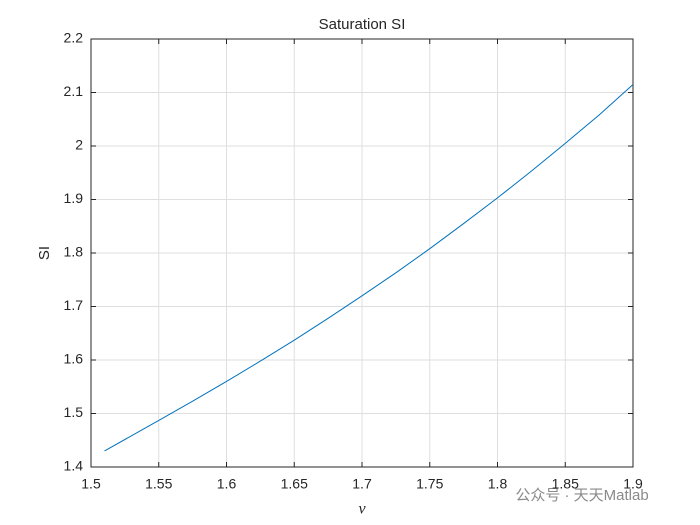 This screenshot has width=700, height=525. I want to click on y-tick-label: 1.8, so click(74, 252).